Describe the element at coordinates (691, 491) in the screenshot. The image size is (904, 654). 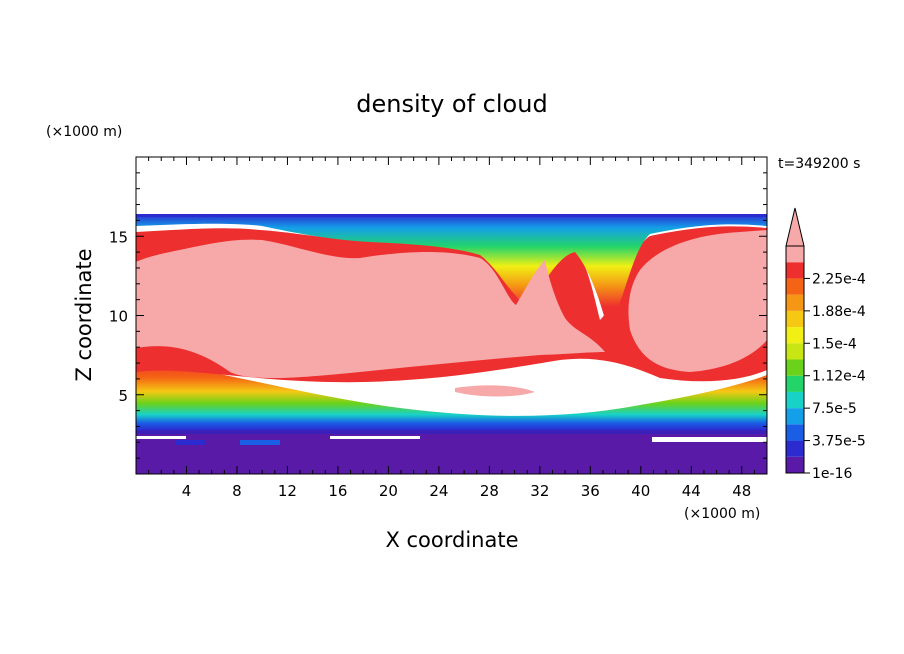
I see `x-tick-label: 44` at that location.